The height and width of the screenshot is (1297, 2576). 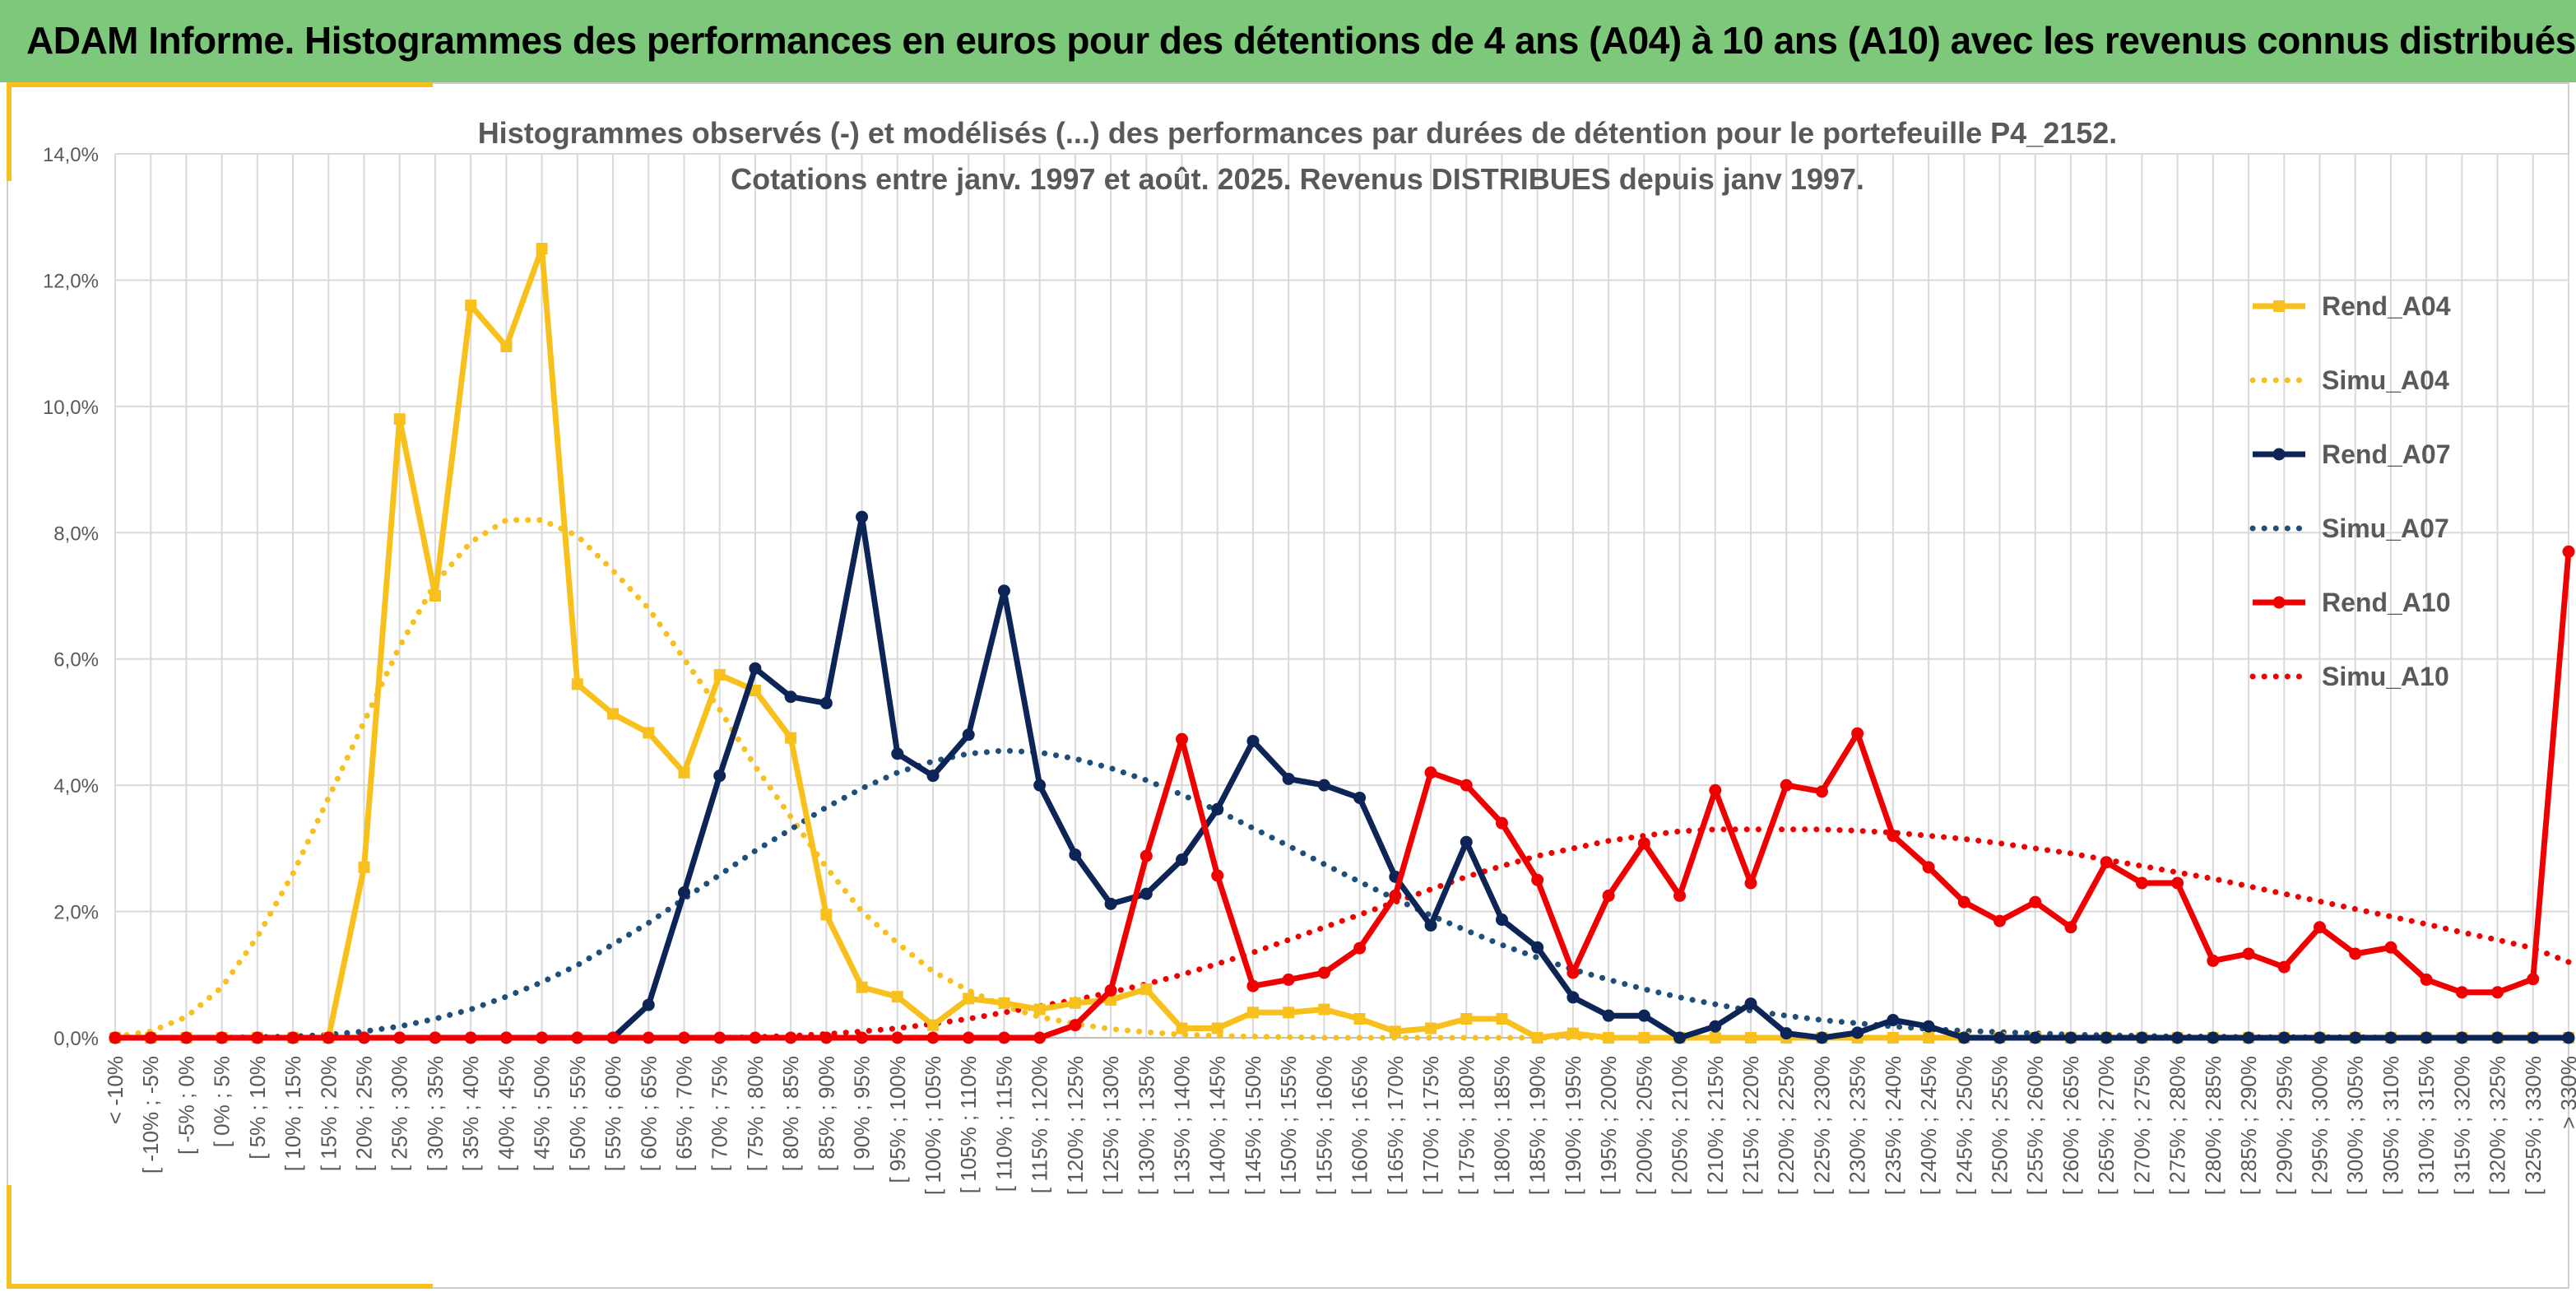 What do you see at coordinates (1643, 1125) in the screenshot?
I see `x-tick-label: [ 200% ; 205%` at bounding box center [1643, 1125].